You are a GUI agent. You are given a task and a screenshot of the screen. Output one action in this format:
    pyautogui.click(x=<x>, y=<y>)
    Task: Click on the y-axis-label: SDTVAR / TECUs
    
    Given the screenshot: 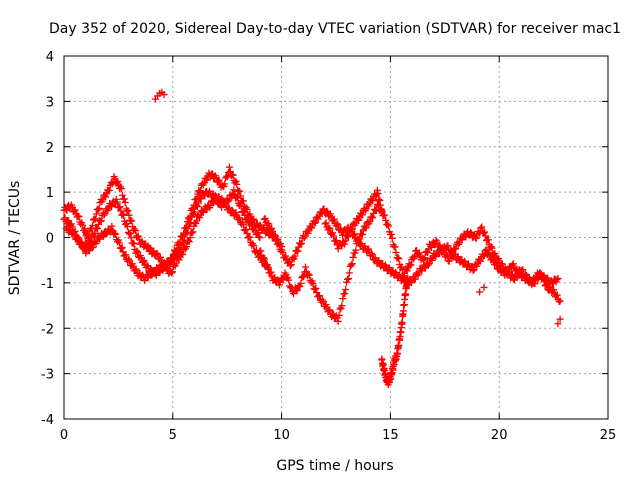 What is the action you would take?
    pyautogui.click(x=15, y=238)
    